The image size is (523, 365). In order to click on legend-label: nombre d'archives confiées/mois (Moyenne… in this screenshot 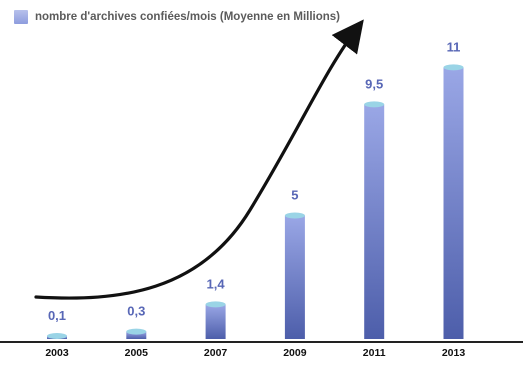, I will do `click(187, 17)`.